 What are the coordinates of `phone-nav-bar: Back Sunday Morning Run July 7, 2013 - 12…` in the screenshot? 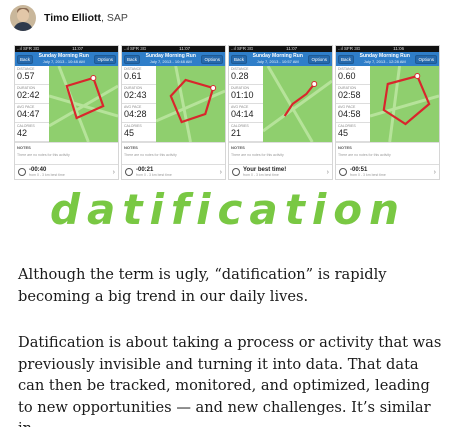 It's located at (387, 59).